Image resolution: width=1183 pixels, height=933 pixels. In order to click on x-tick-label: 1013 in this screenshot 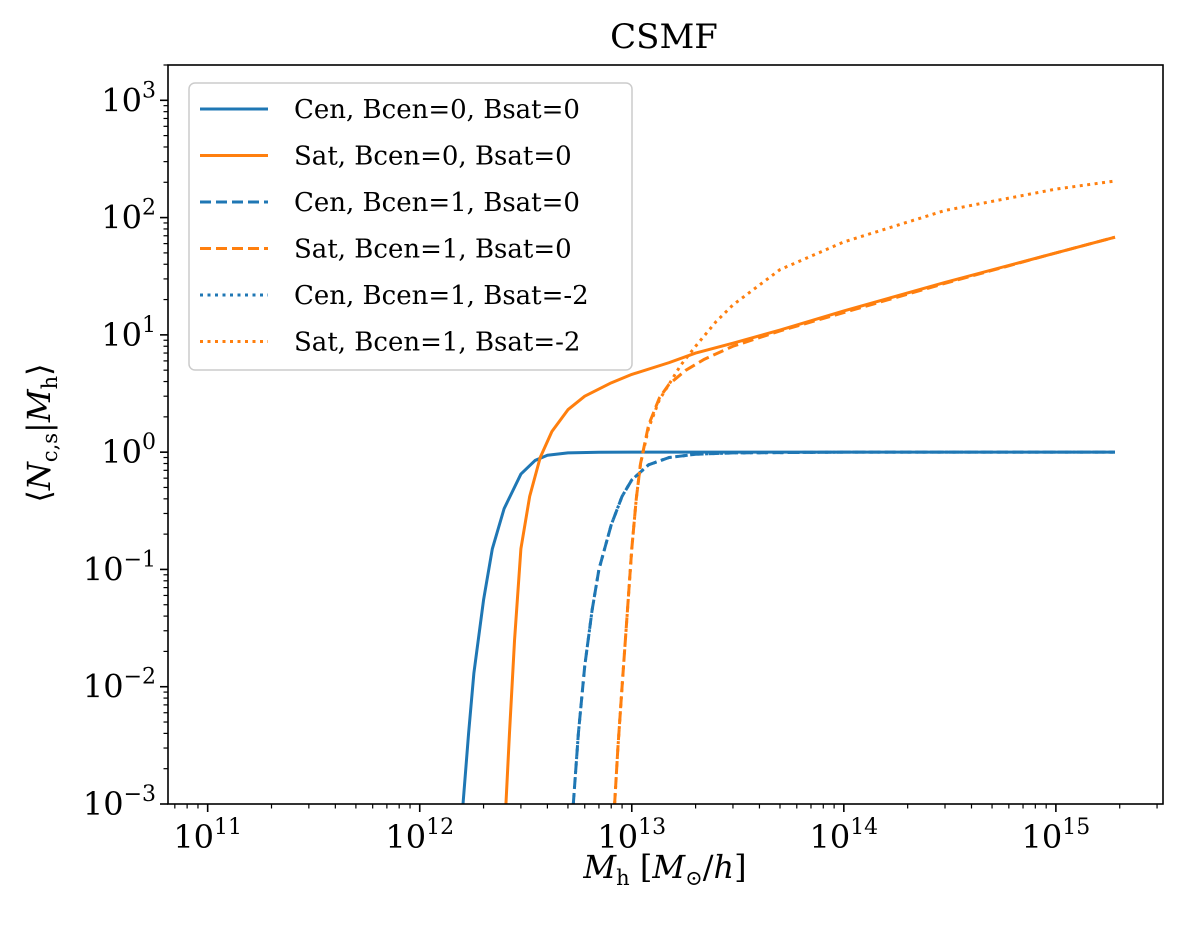, I will do `click(631, 835)`.